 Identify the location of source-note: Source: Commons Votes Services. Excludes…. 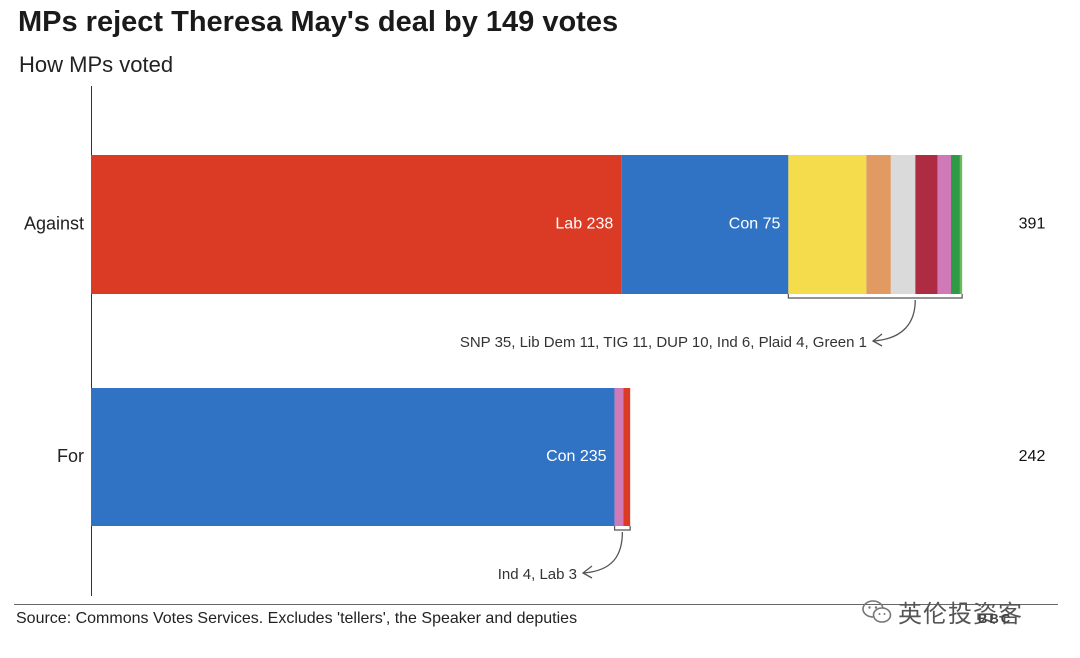
(297, 618).